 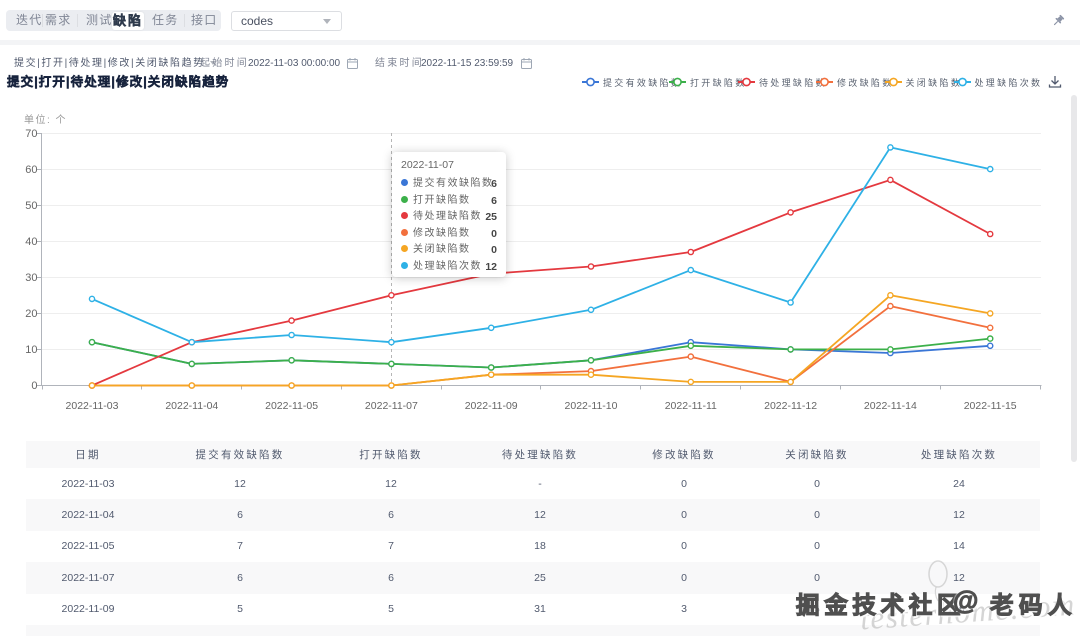 I want to click on svg-text: 2022-11-15, so click(x=990, y=406).